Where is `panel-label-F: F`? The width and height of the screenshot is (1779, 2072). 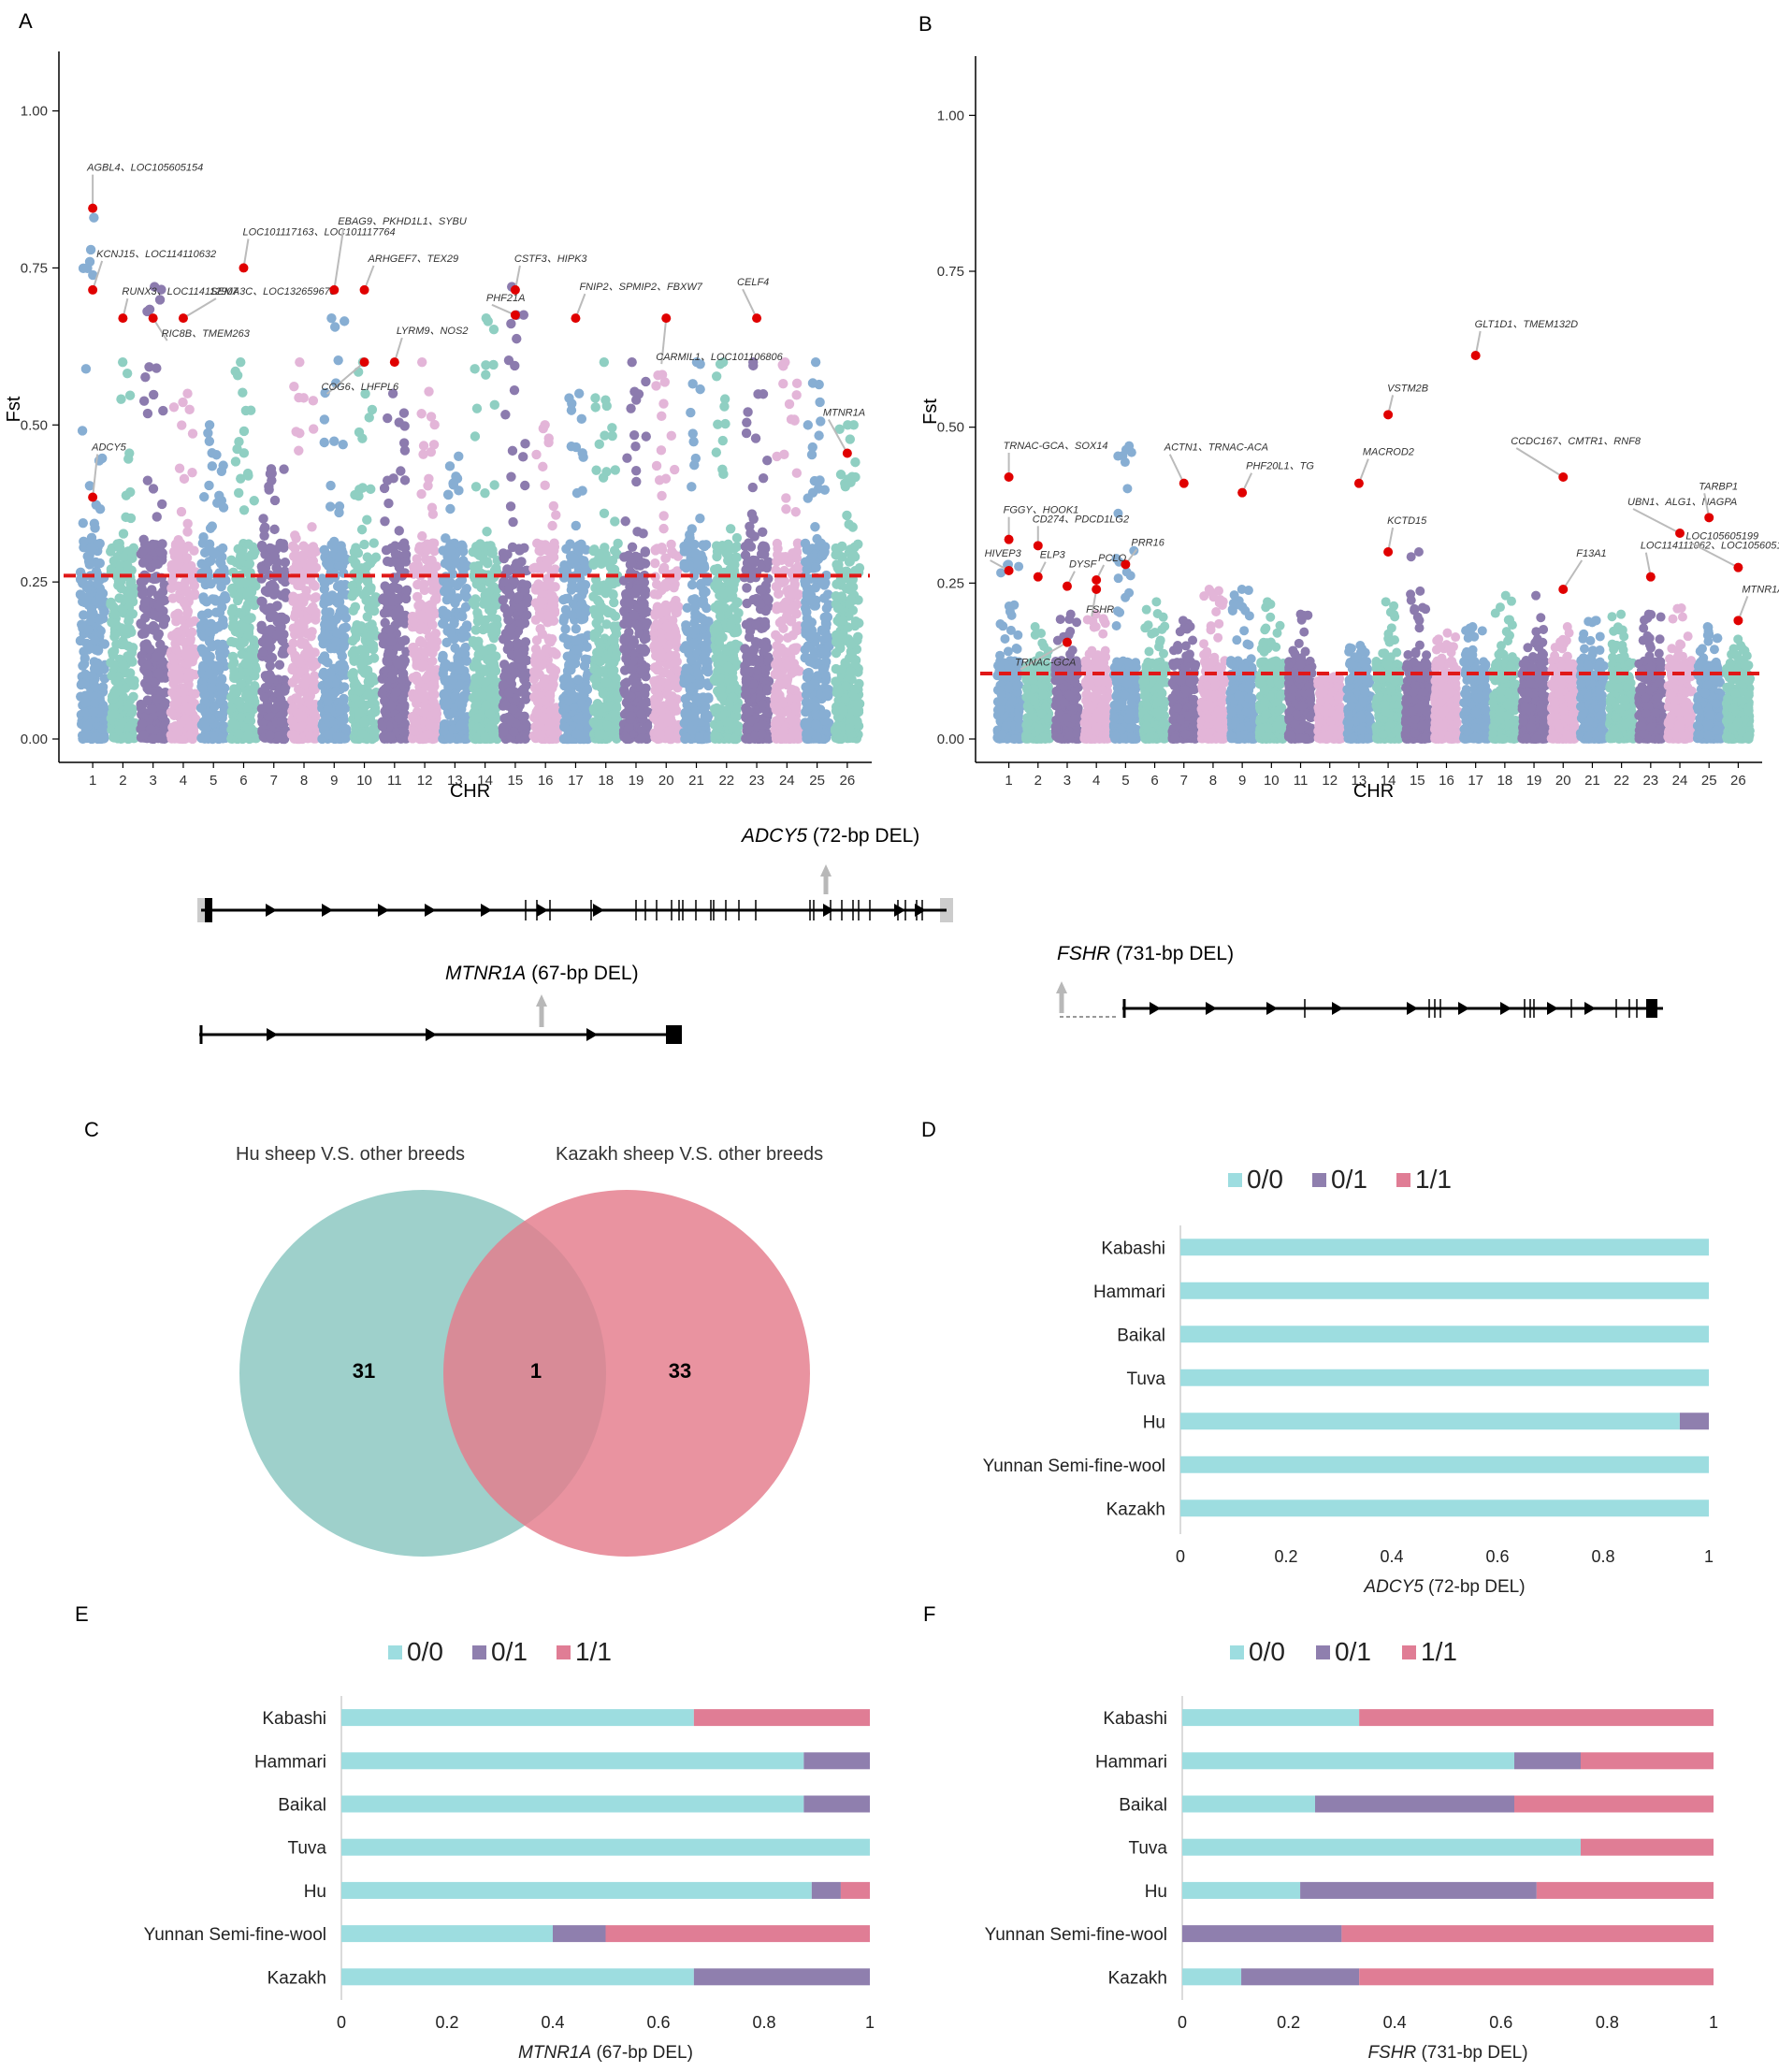 panel-label-F: F is located at coordinates (929, 1614).